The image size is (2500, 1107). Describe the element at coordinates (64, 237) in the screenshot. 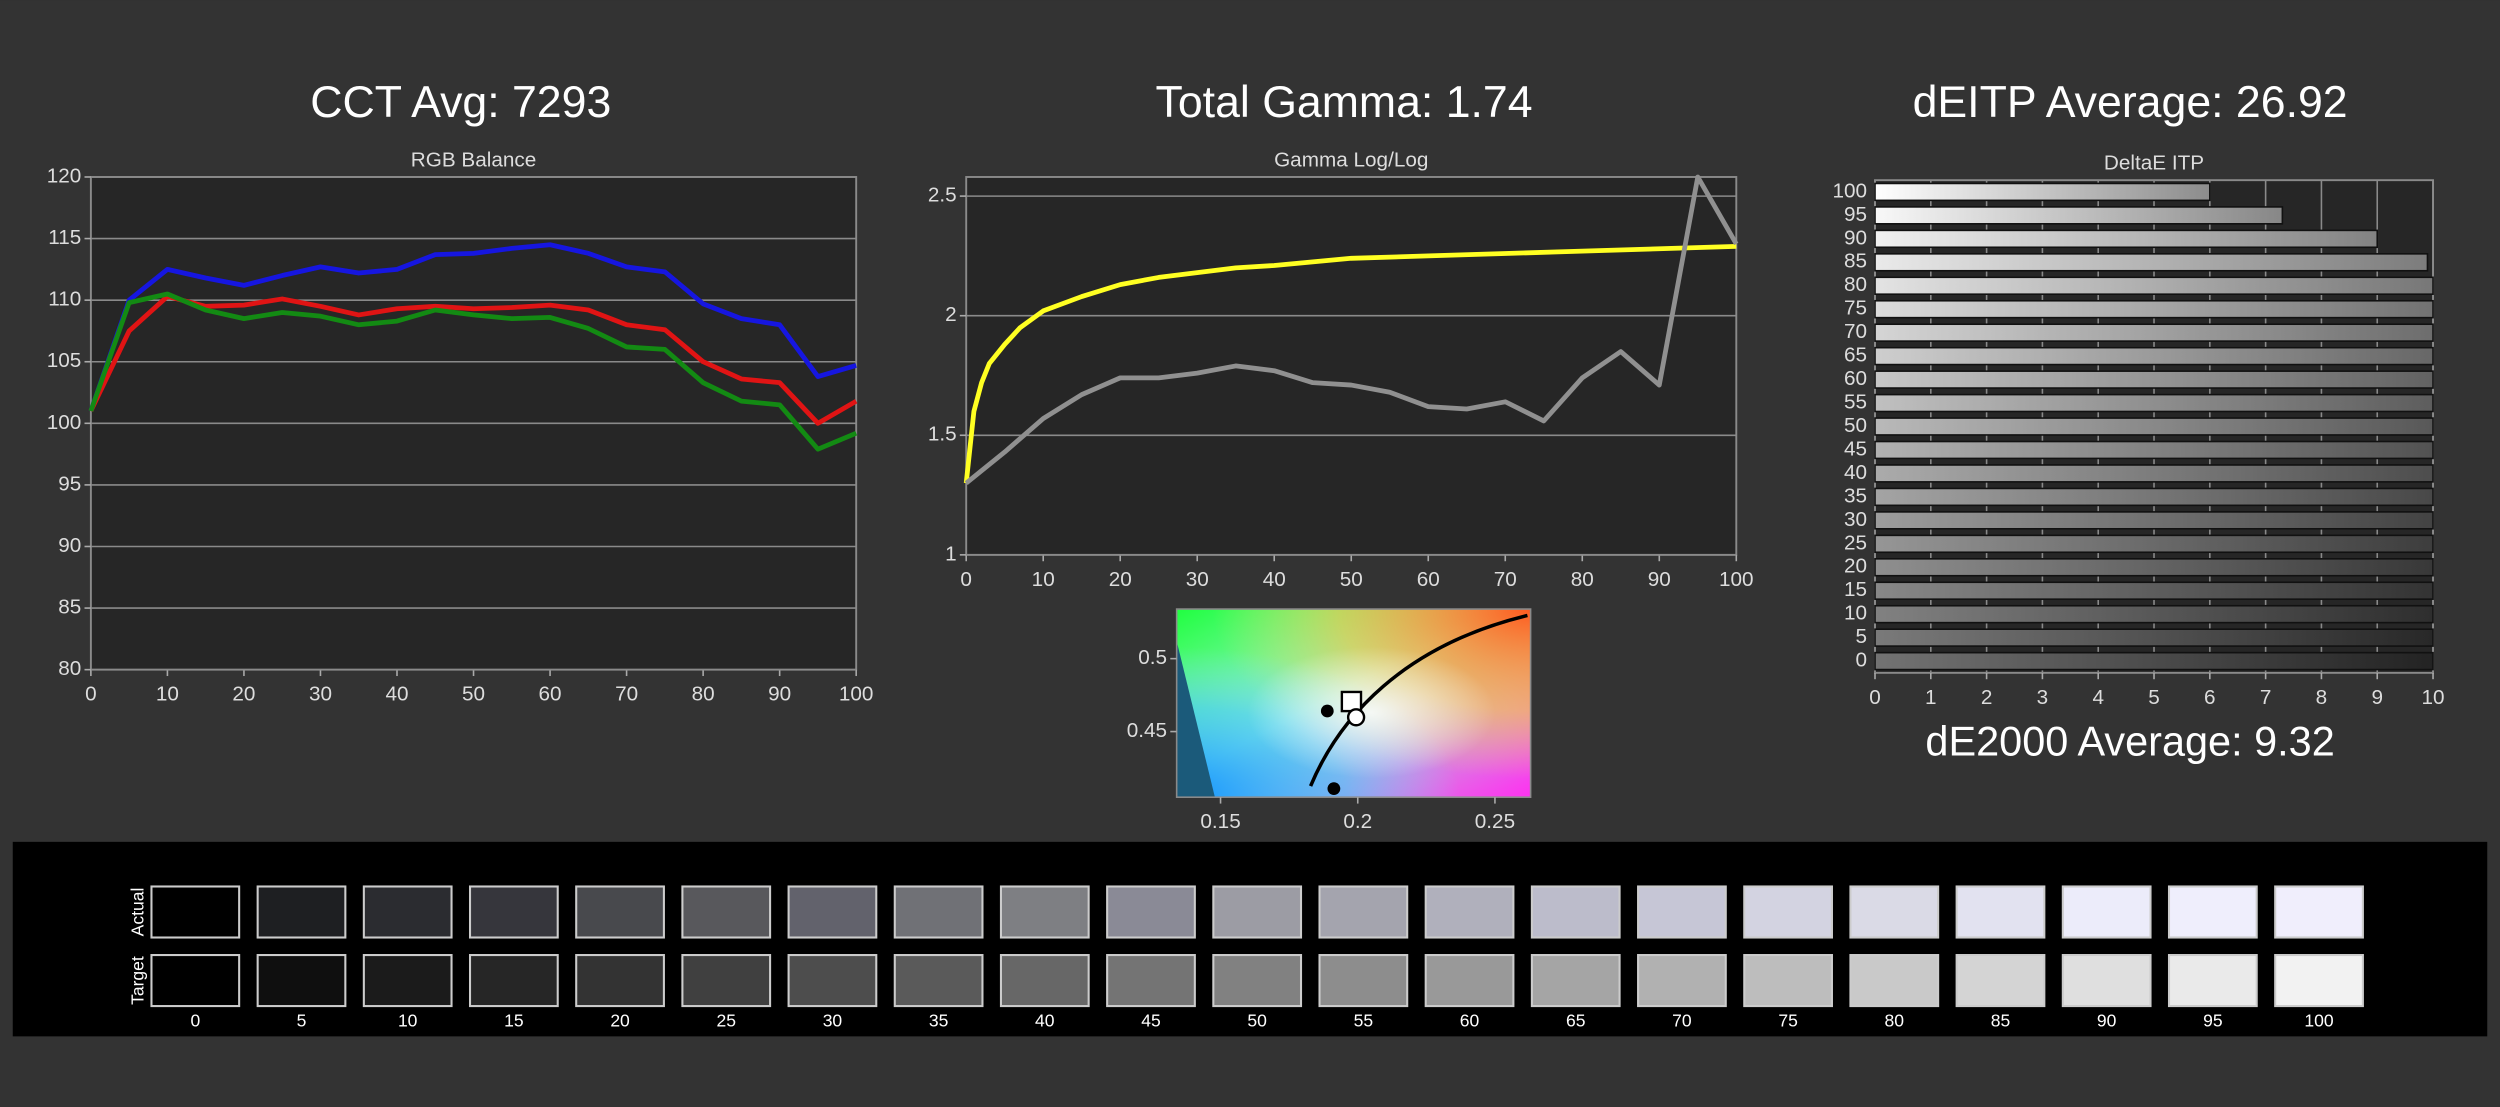

I see `y-tick-label: 115` at that location.